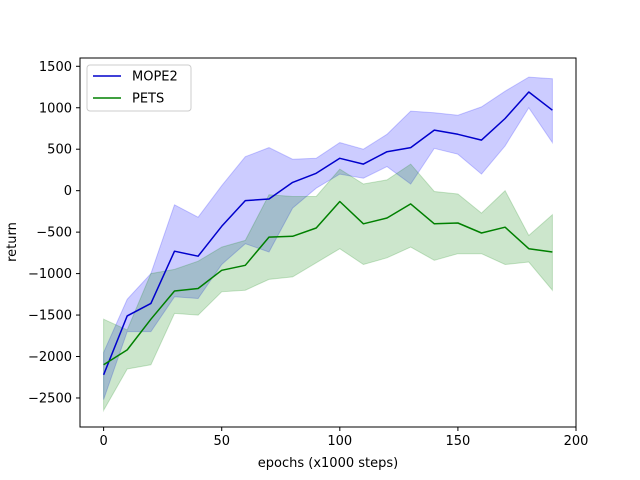 The image size is (640, 480). I want to click on y-axis-label: return, so click(12, 242).